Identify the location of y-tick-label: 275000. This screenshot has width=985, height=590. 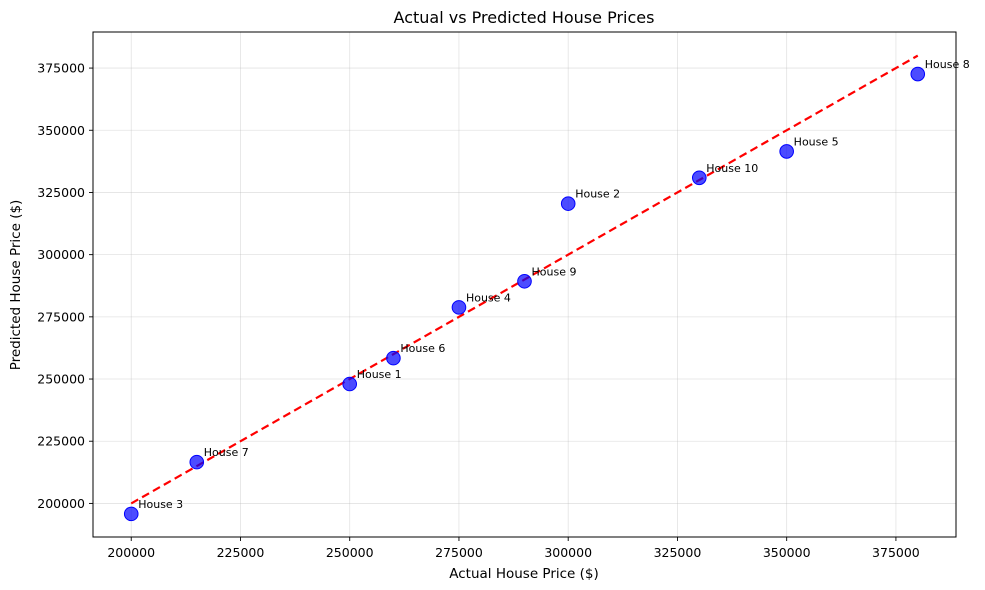
(61, 316).